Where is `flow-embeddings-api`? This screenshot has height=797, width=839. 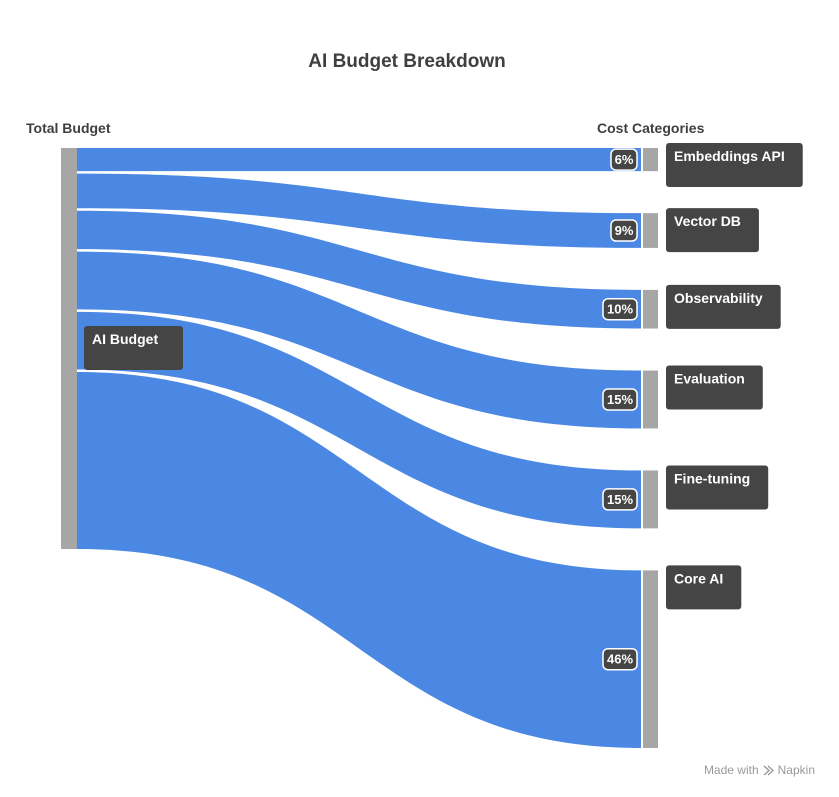 flow-embeddings-api is located at coordinates (359, 160).